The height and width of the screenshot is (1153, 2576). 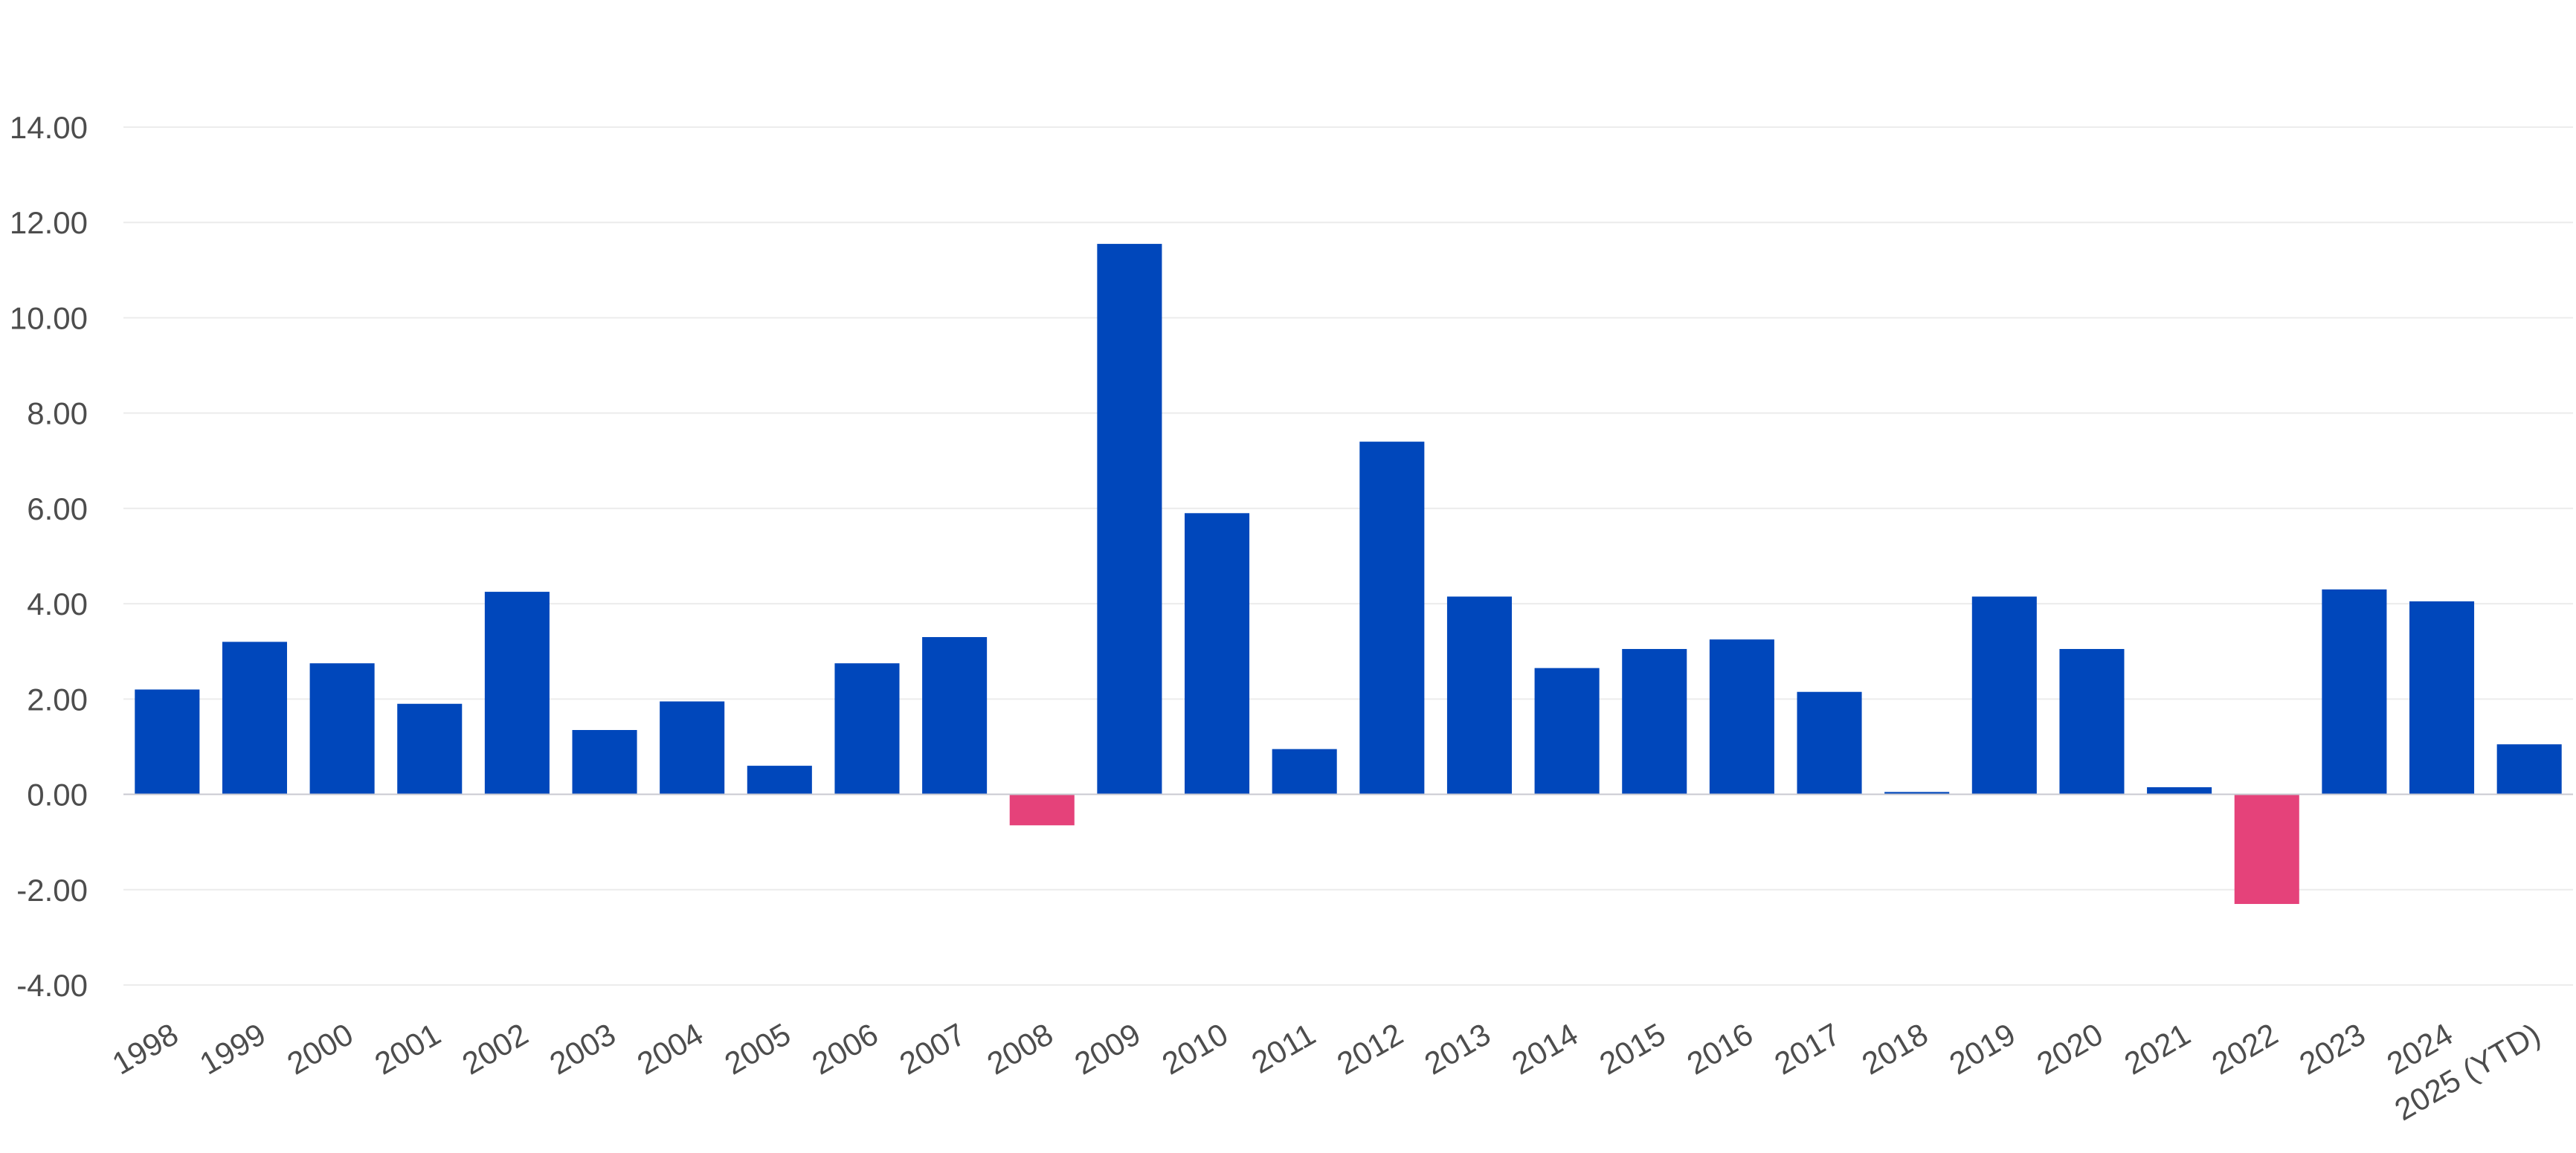 I want to click on y-tick-label: 6.00, so click(x=57, y=508).